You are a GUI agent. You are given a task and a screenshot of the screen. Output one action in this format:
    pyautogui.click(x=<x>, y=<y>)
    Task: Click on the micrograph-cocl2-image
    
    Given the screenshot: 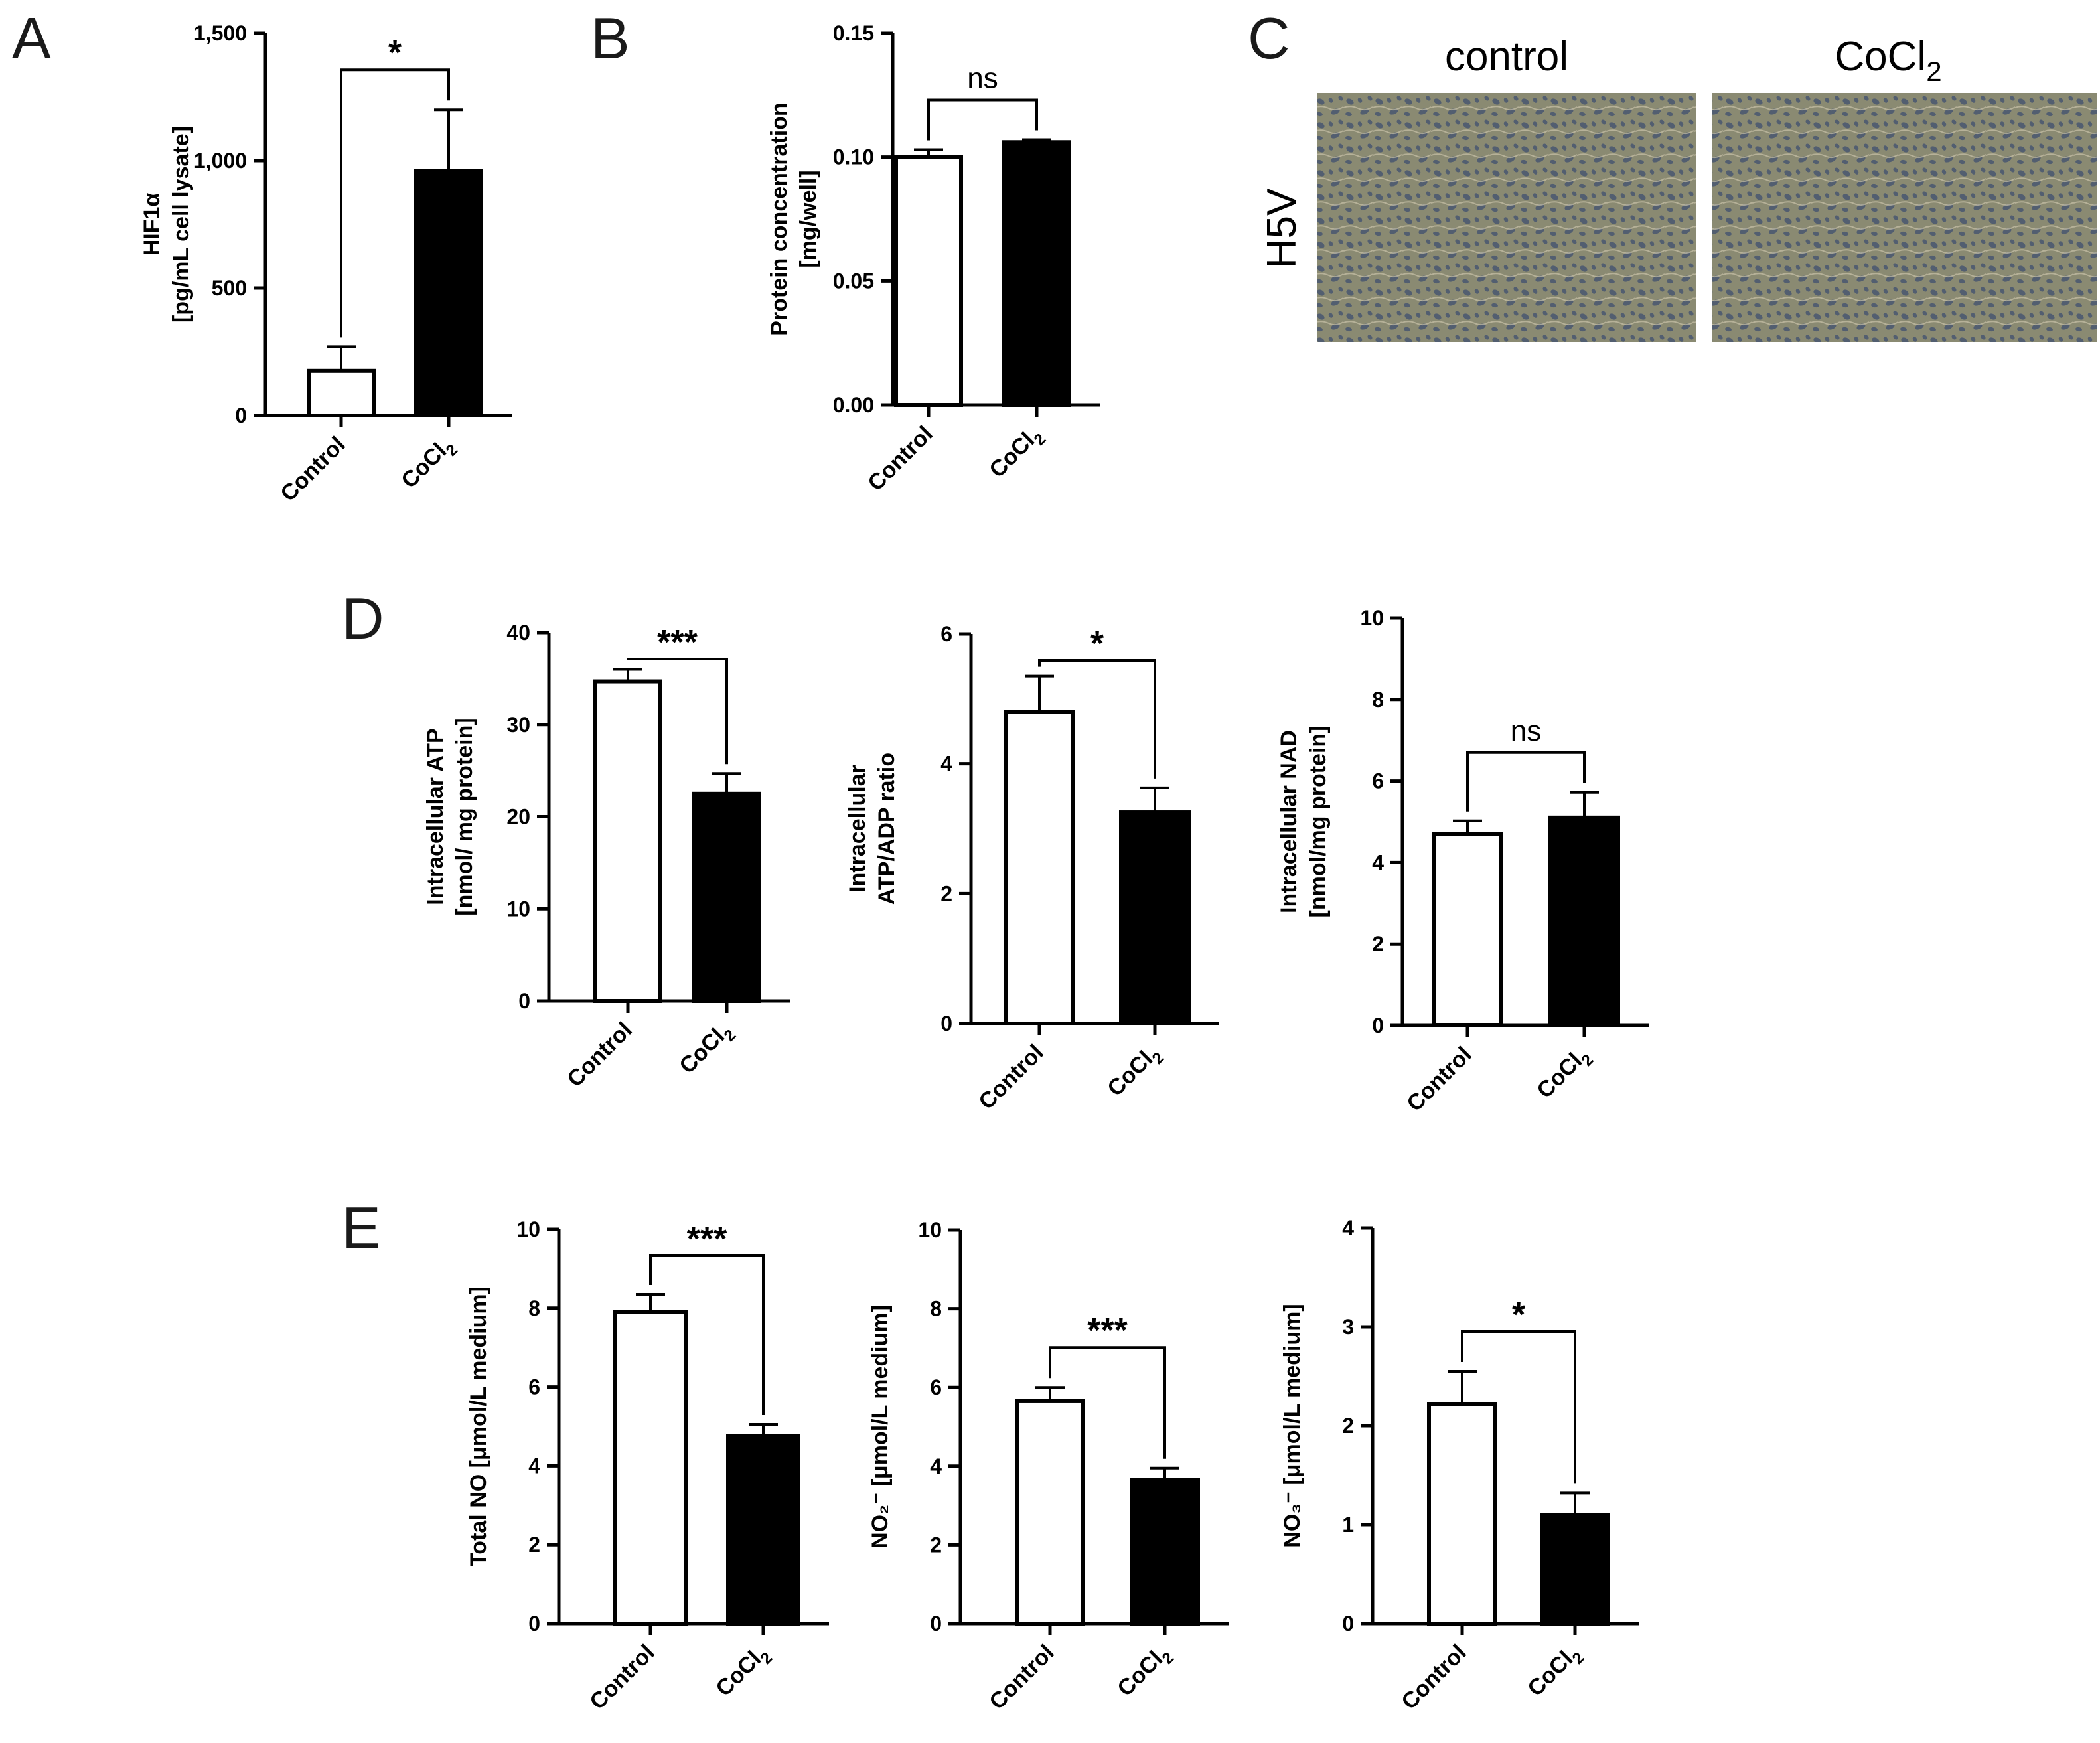 What is the action you would take?
    pyautogui.click(x=1905, y=217)
    